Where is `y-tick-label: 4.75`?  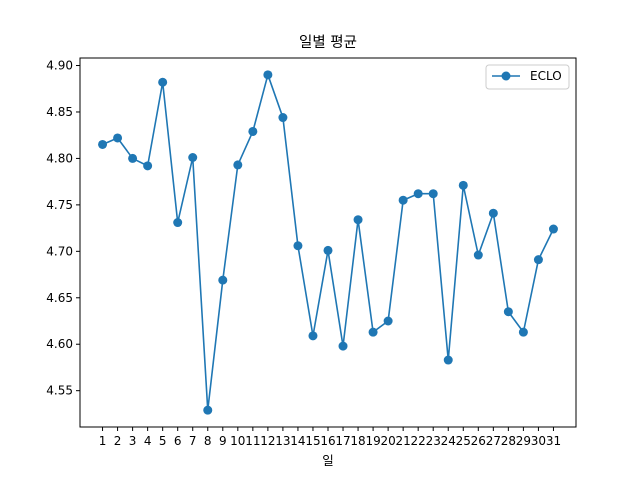 y-tick-label: 4.75 is located at coordinates (59, 205).